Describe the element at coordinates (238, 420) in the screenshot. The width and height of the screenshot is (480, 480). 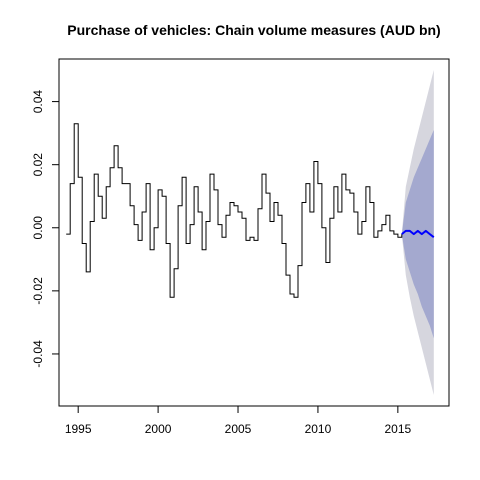
I see `x-axis: 1995 2000 2005 2010 2015` at that location.